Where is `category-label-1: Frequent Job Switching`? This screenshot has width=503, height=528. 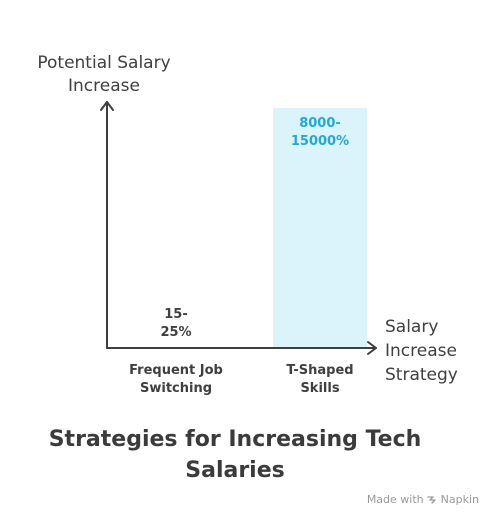
category-label-1: Frequent Job Switching is located at coordinates (176, 379).